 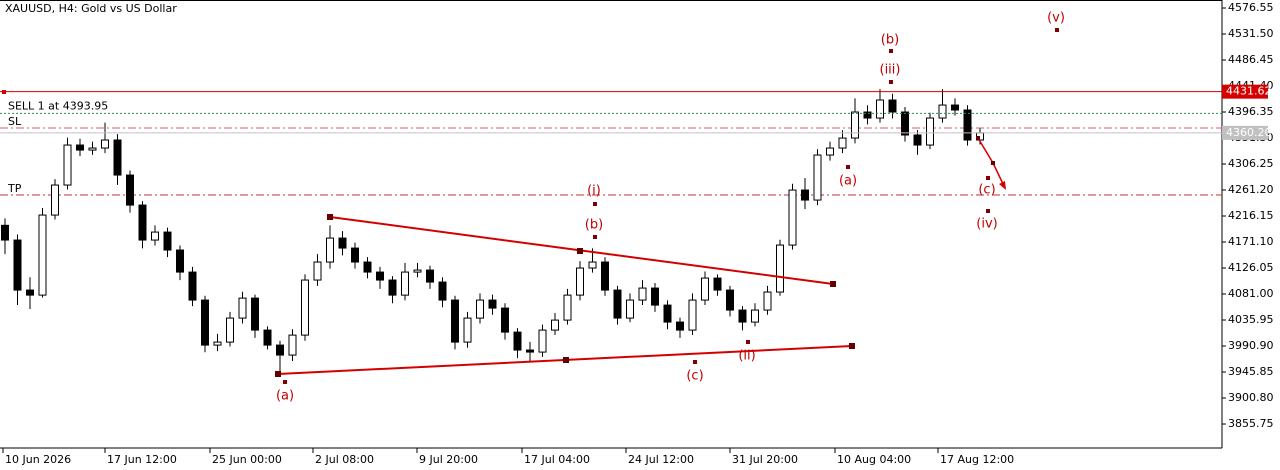 What do you see at coordinates (344, 459) in the screenshot?
I see `x-tick-label: 2 Jul 08:00` at bounding box center [344, 459].